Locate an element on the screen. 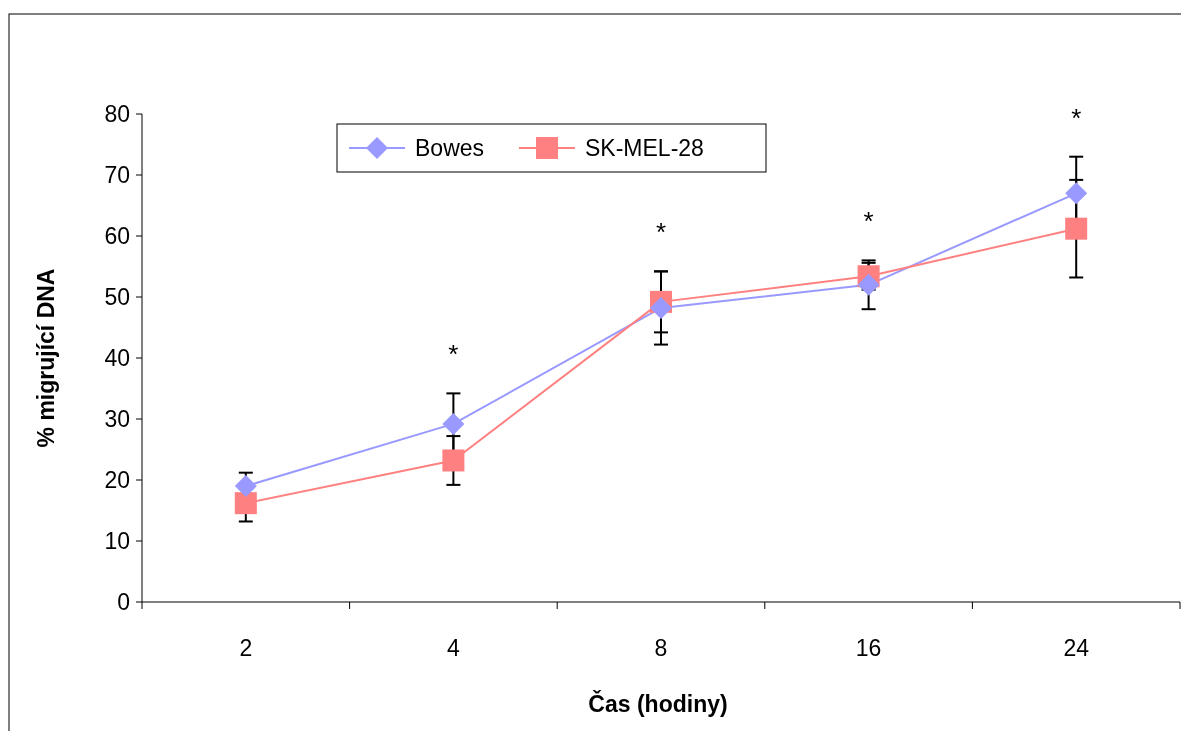  legend-label: Bowes is located at coordinates (450, 148).